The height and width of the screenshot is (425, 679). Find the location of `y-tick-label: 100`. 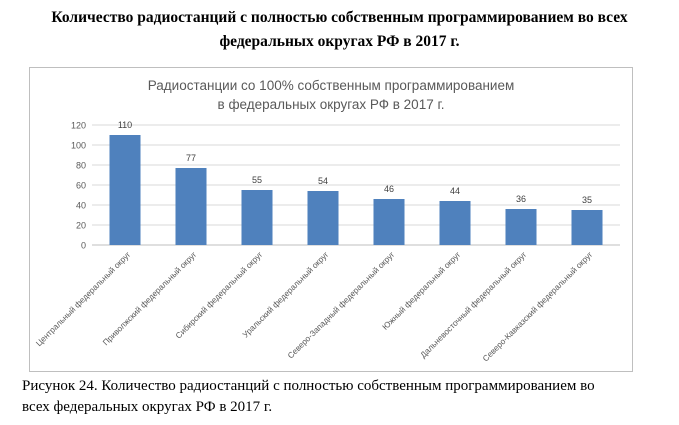

y-tick-label: 100 is located at coordinates (78, 146).